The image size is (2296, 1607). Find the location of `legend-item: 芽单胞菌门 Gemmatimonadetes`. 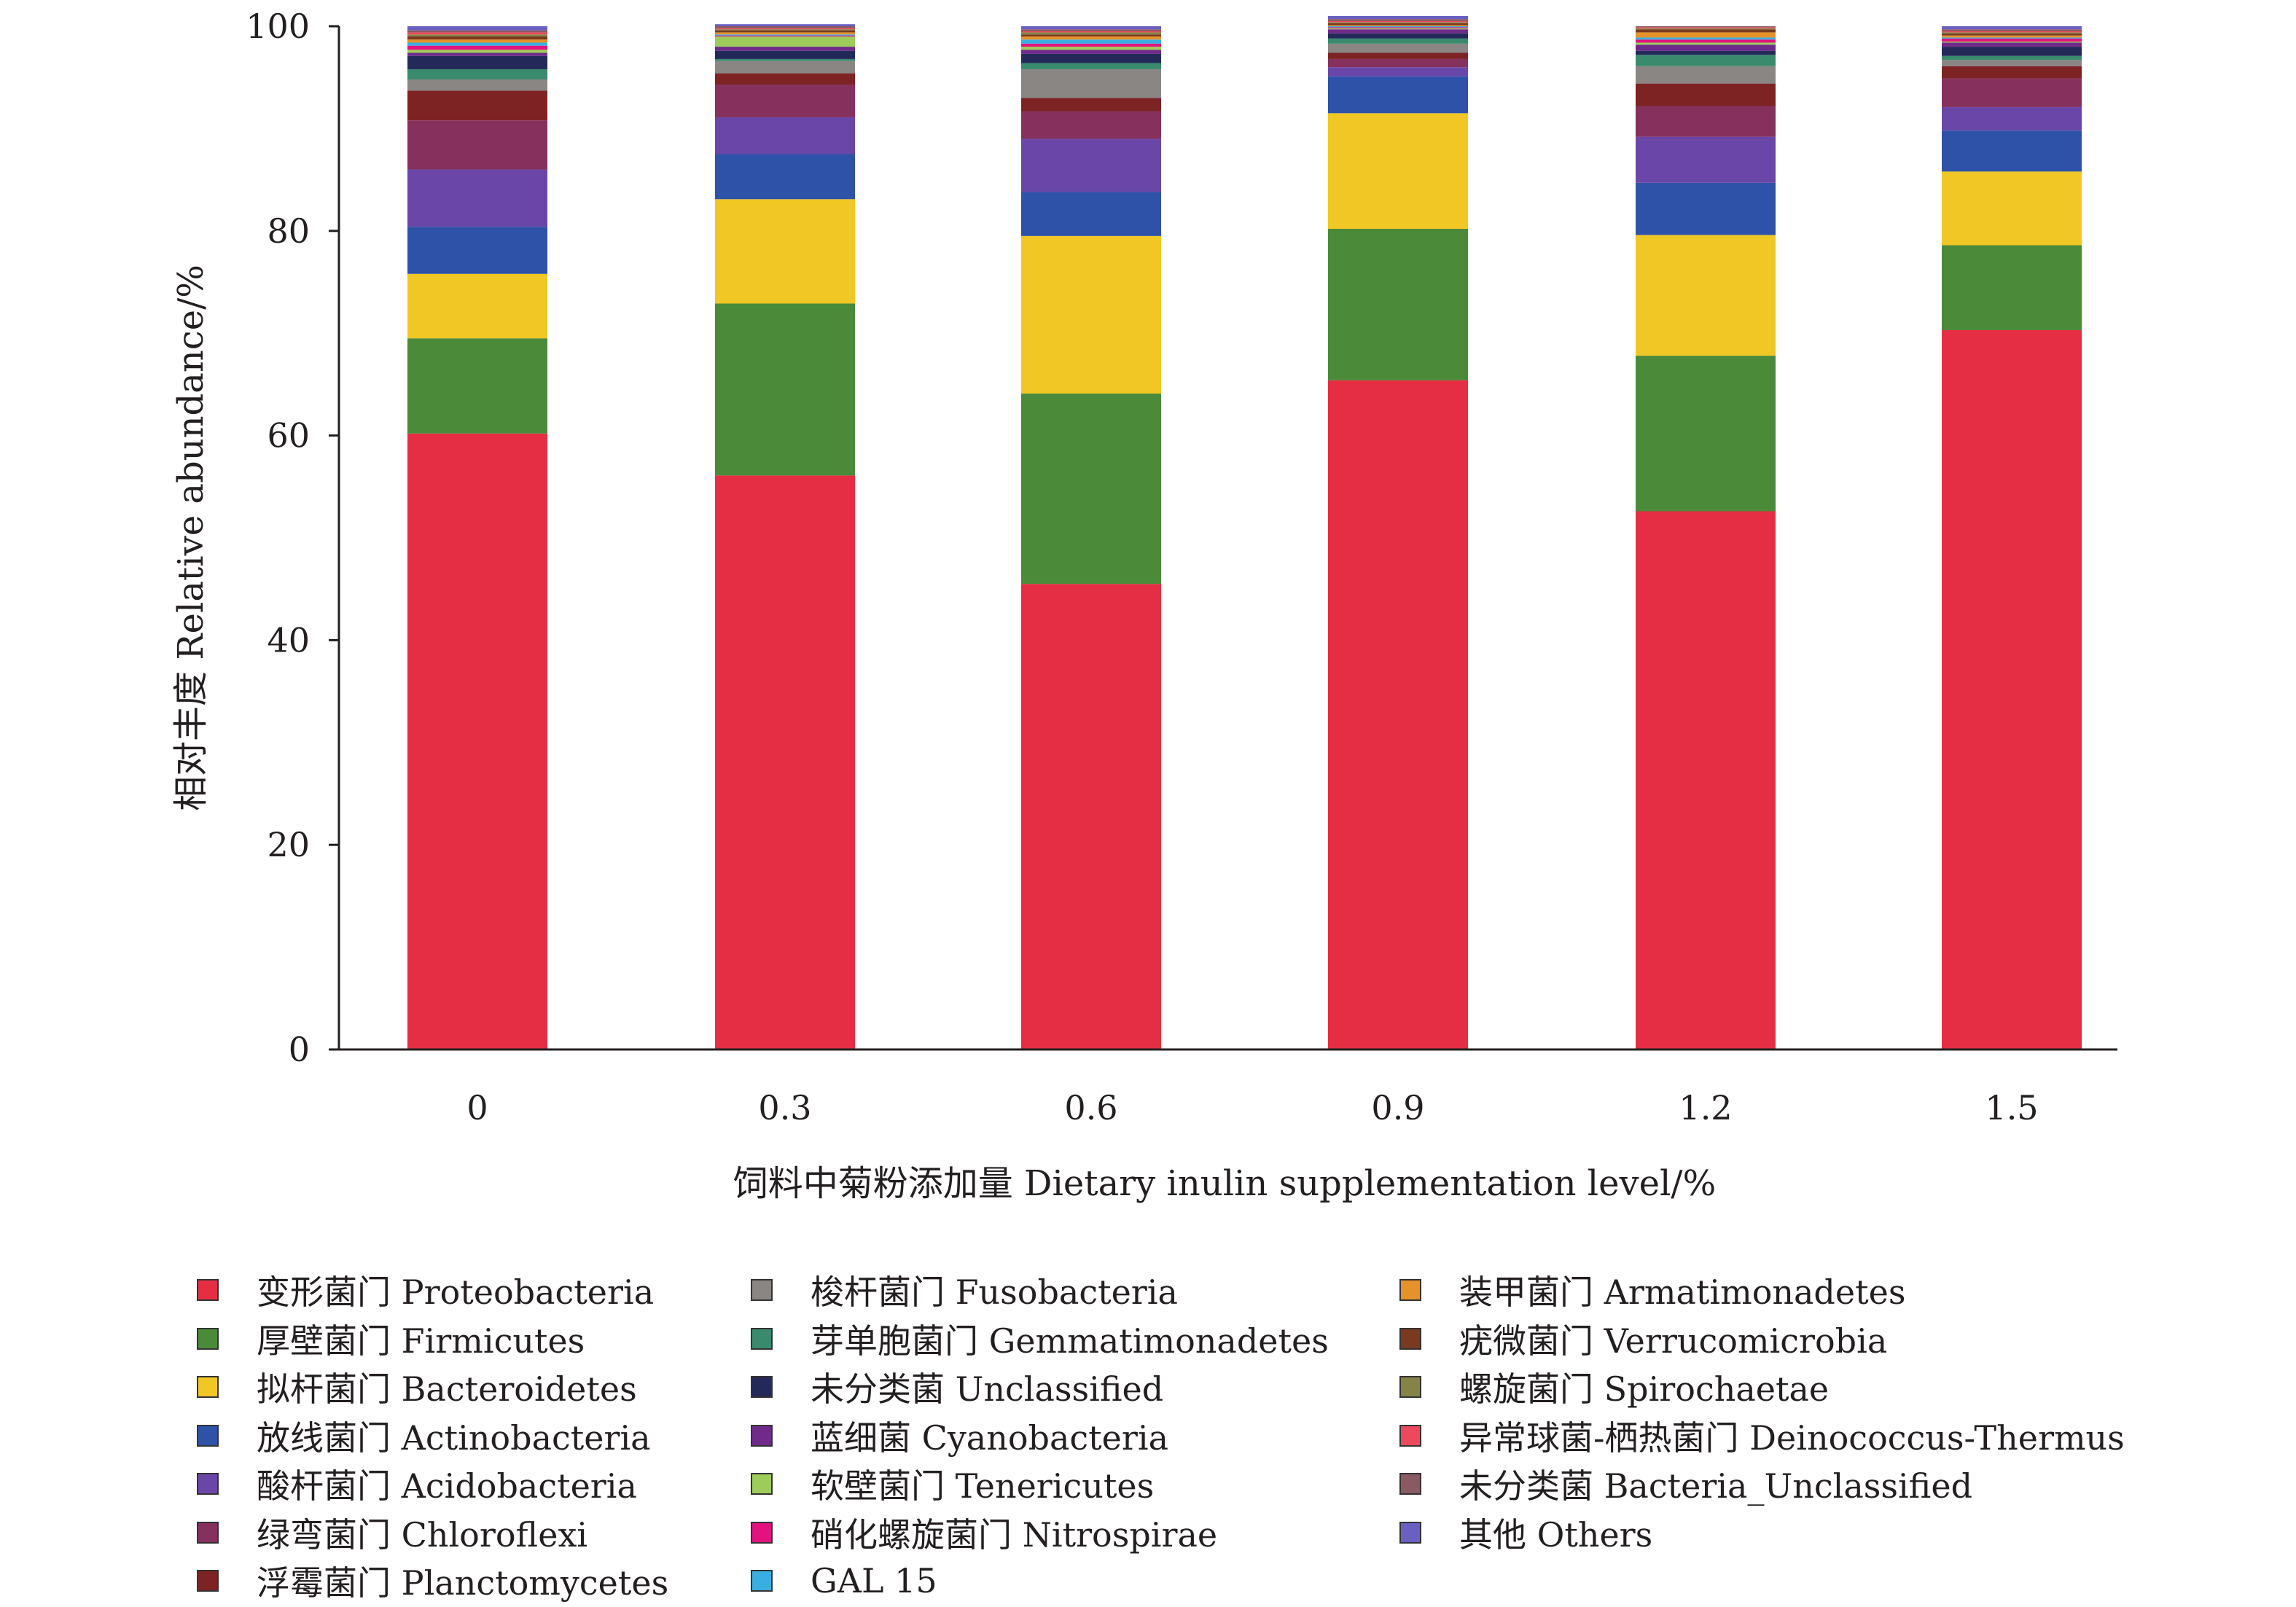

legend-item: 芽单胞菌门 Gemmatimonadetes is located at coordinates (1040, 1339).